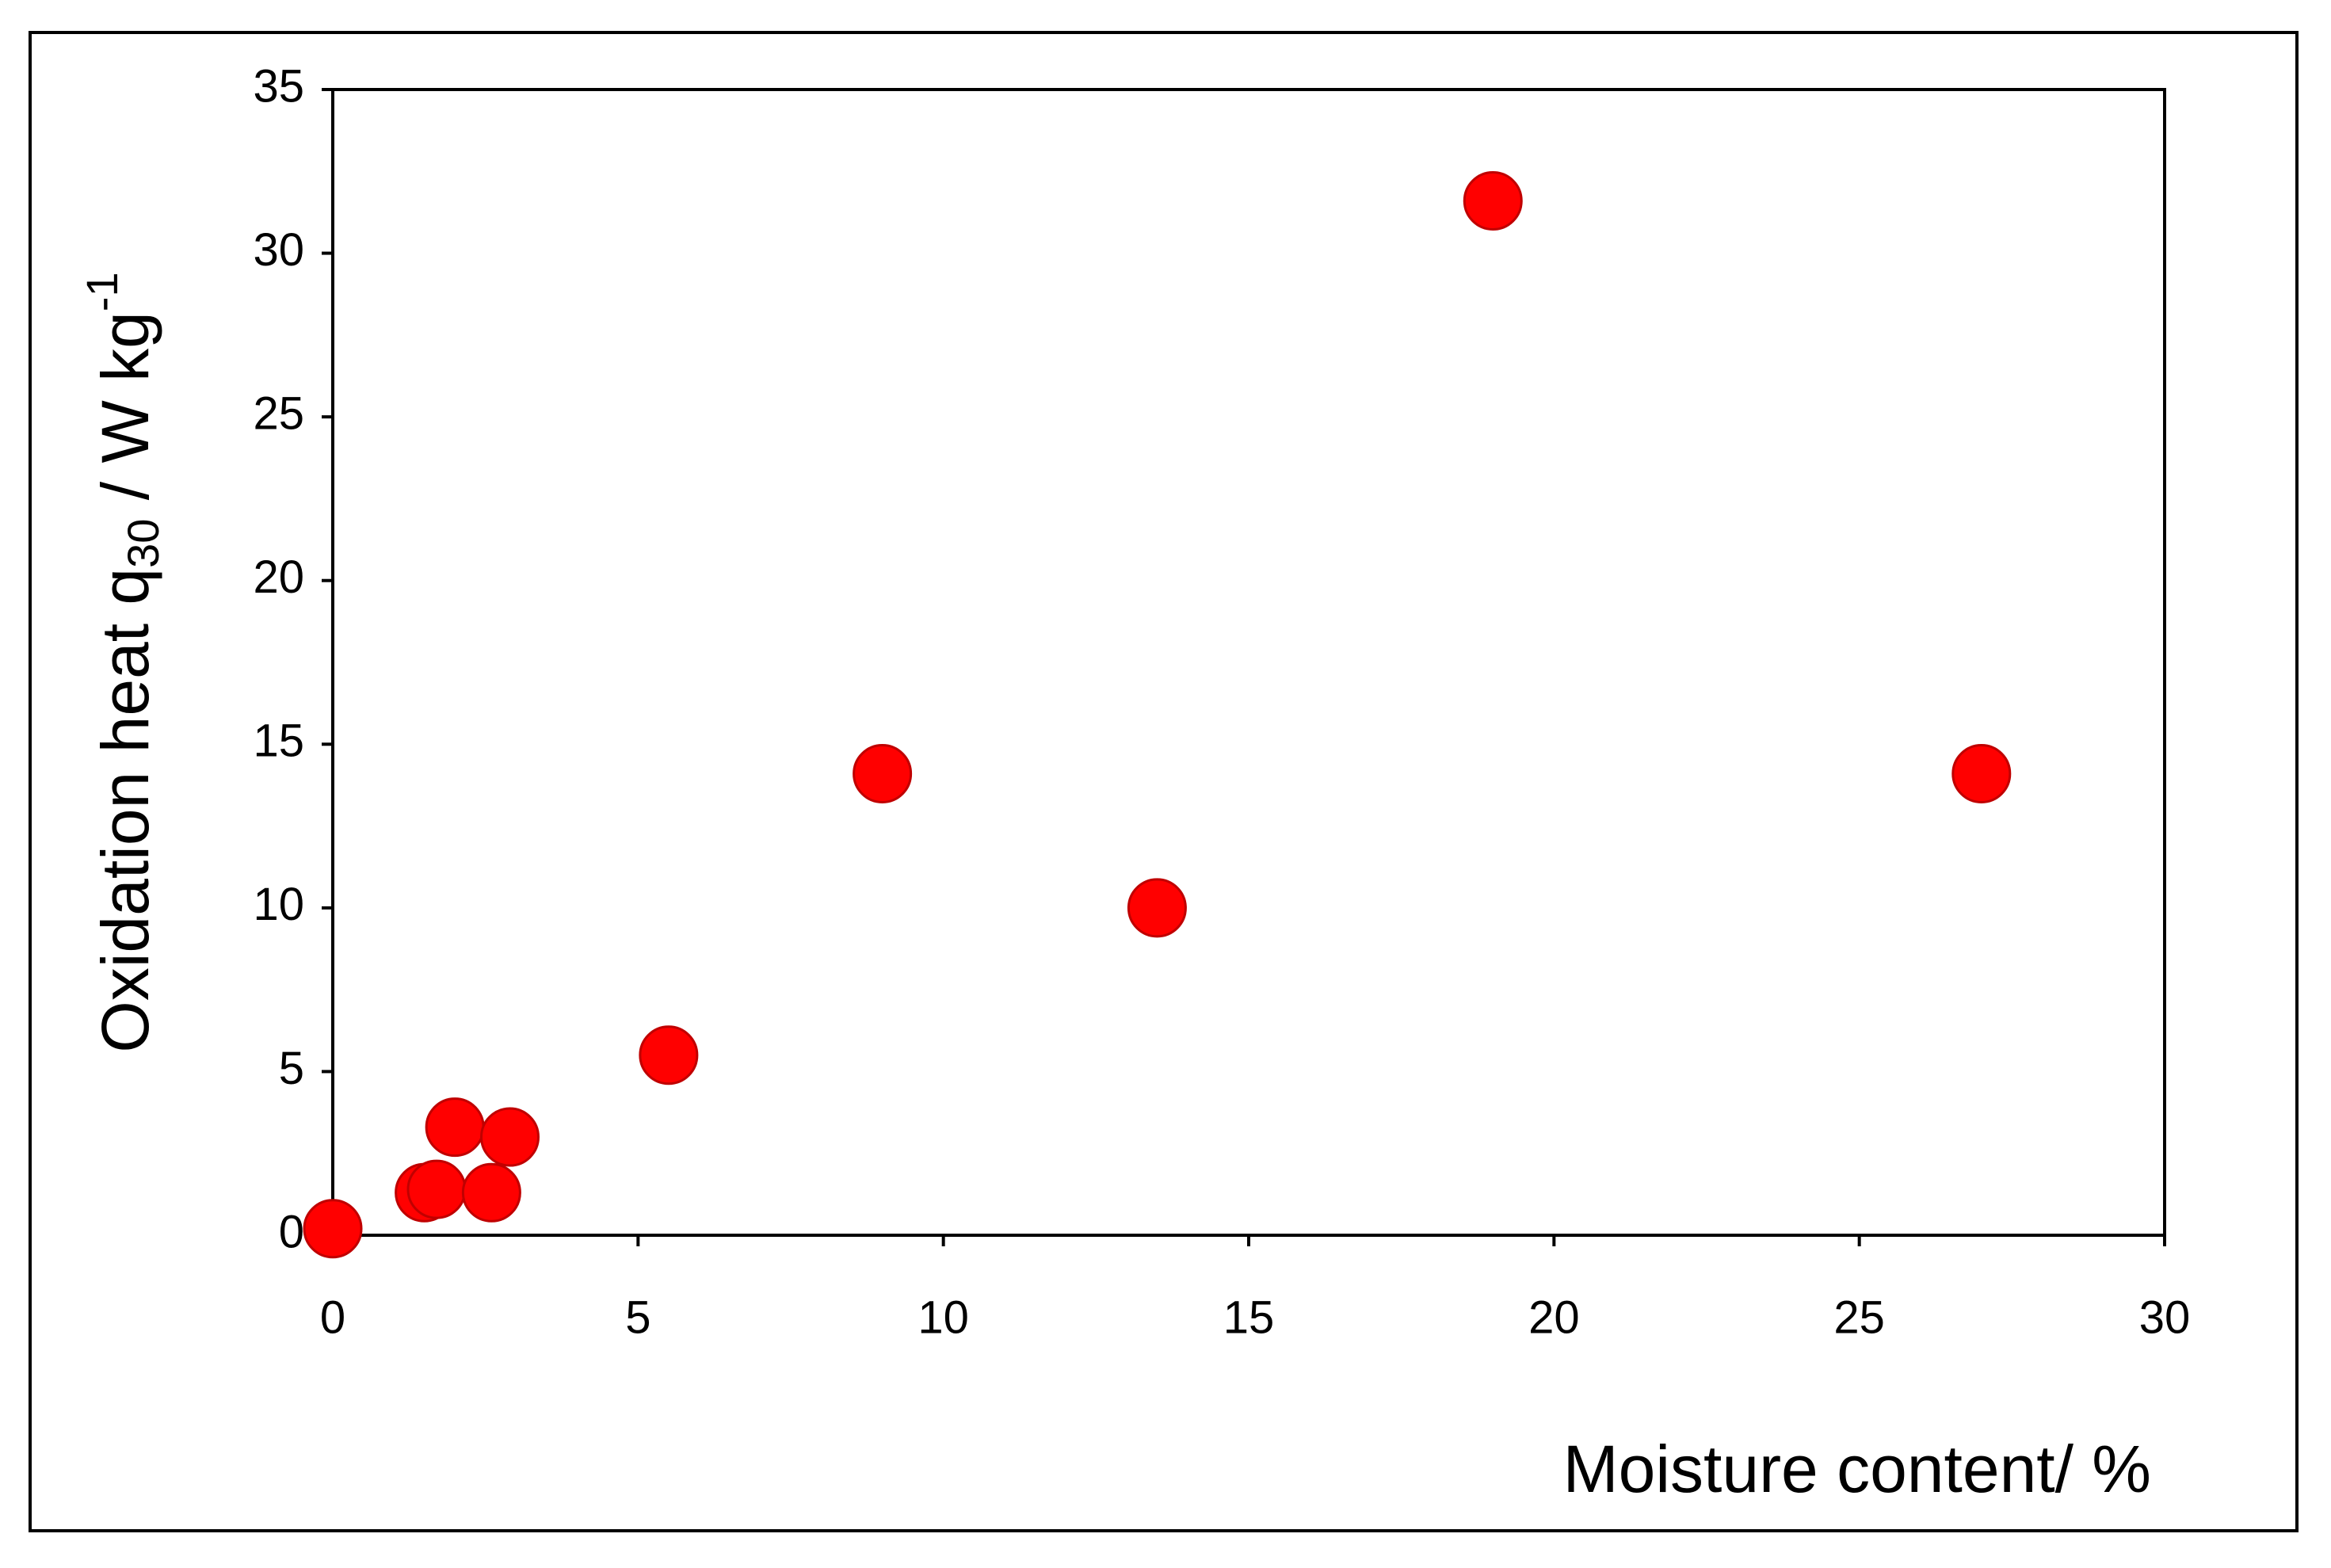 This screenshot has width=2331, height=1568. What do you see at coordinates (1249, 1317) in the screenshot?
I see `x-tick-label: 15` at bounding box center [1249, 1317].